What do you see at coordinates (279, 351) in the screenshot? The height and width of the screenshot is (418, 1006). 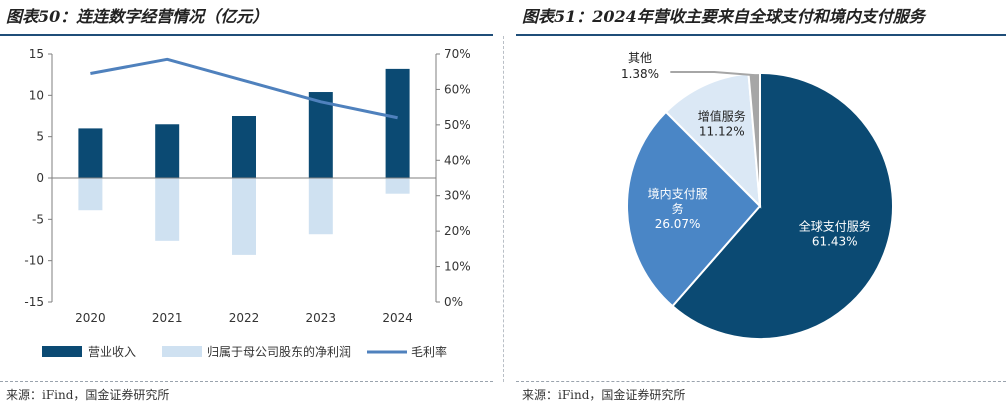 I see `legend-label-net-profit: 归属于母公司股东的净利润` at bounding box center [279, 351].